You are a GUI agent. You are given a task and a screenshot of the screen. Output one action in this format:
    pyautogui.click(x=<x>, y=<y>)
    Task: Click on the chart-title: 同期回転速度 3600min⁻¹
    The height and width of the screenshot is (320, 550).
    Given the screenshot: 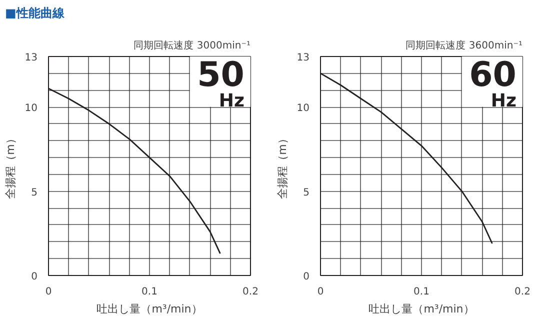 What is the action you would take?
    pyautogui.click(x=464, y=46)
    